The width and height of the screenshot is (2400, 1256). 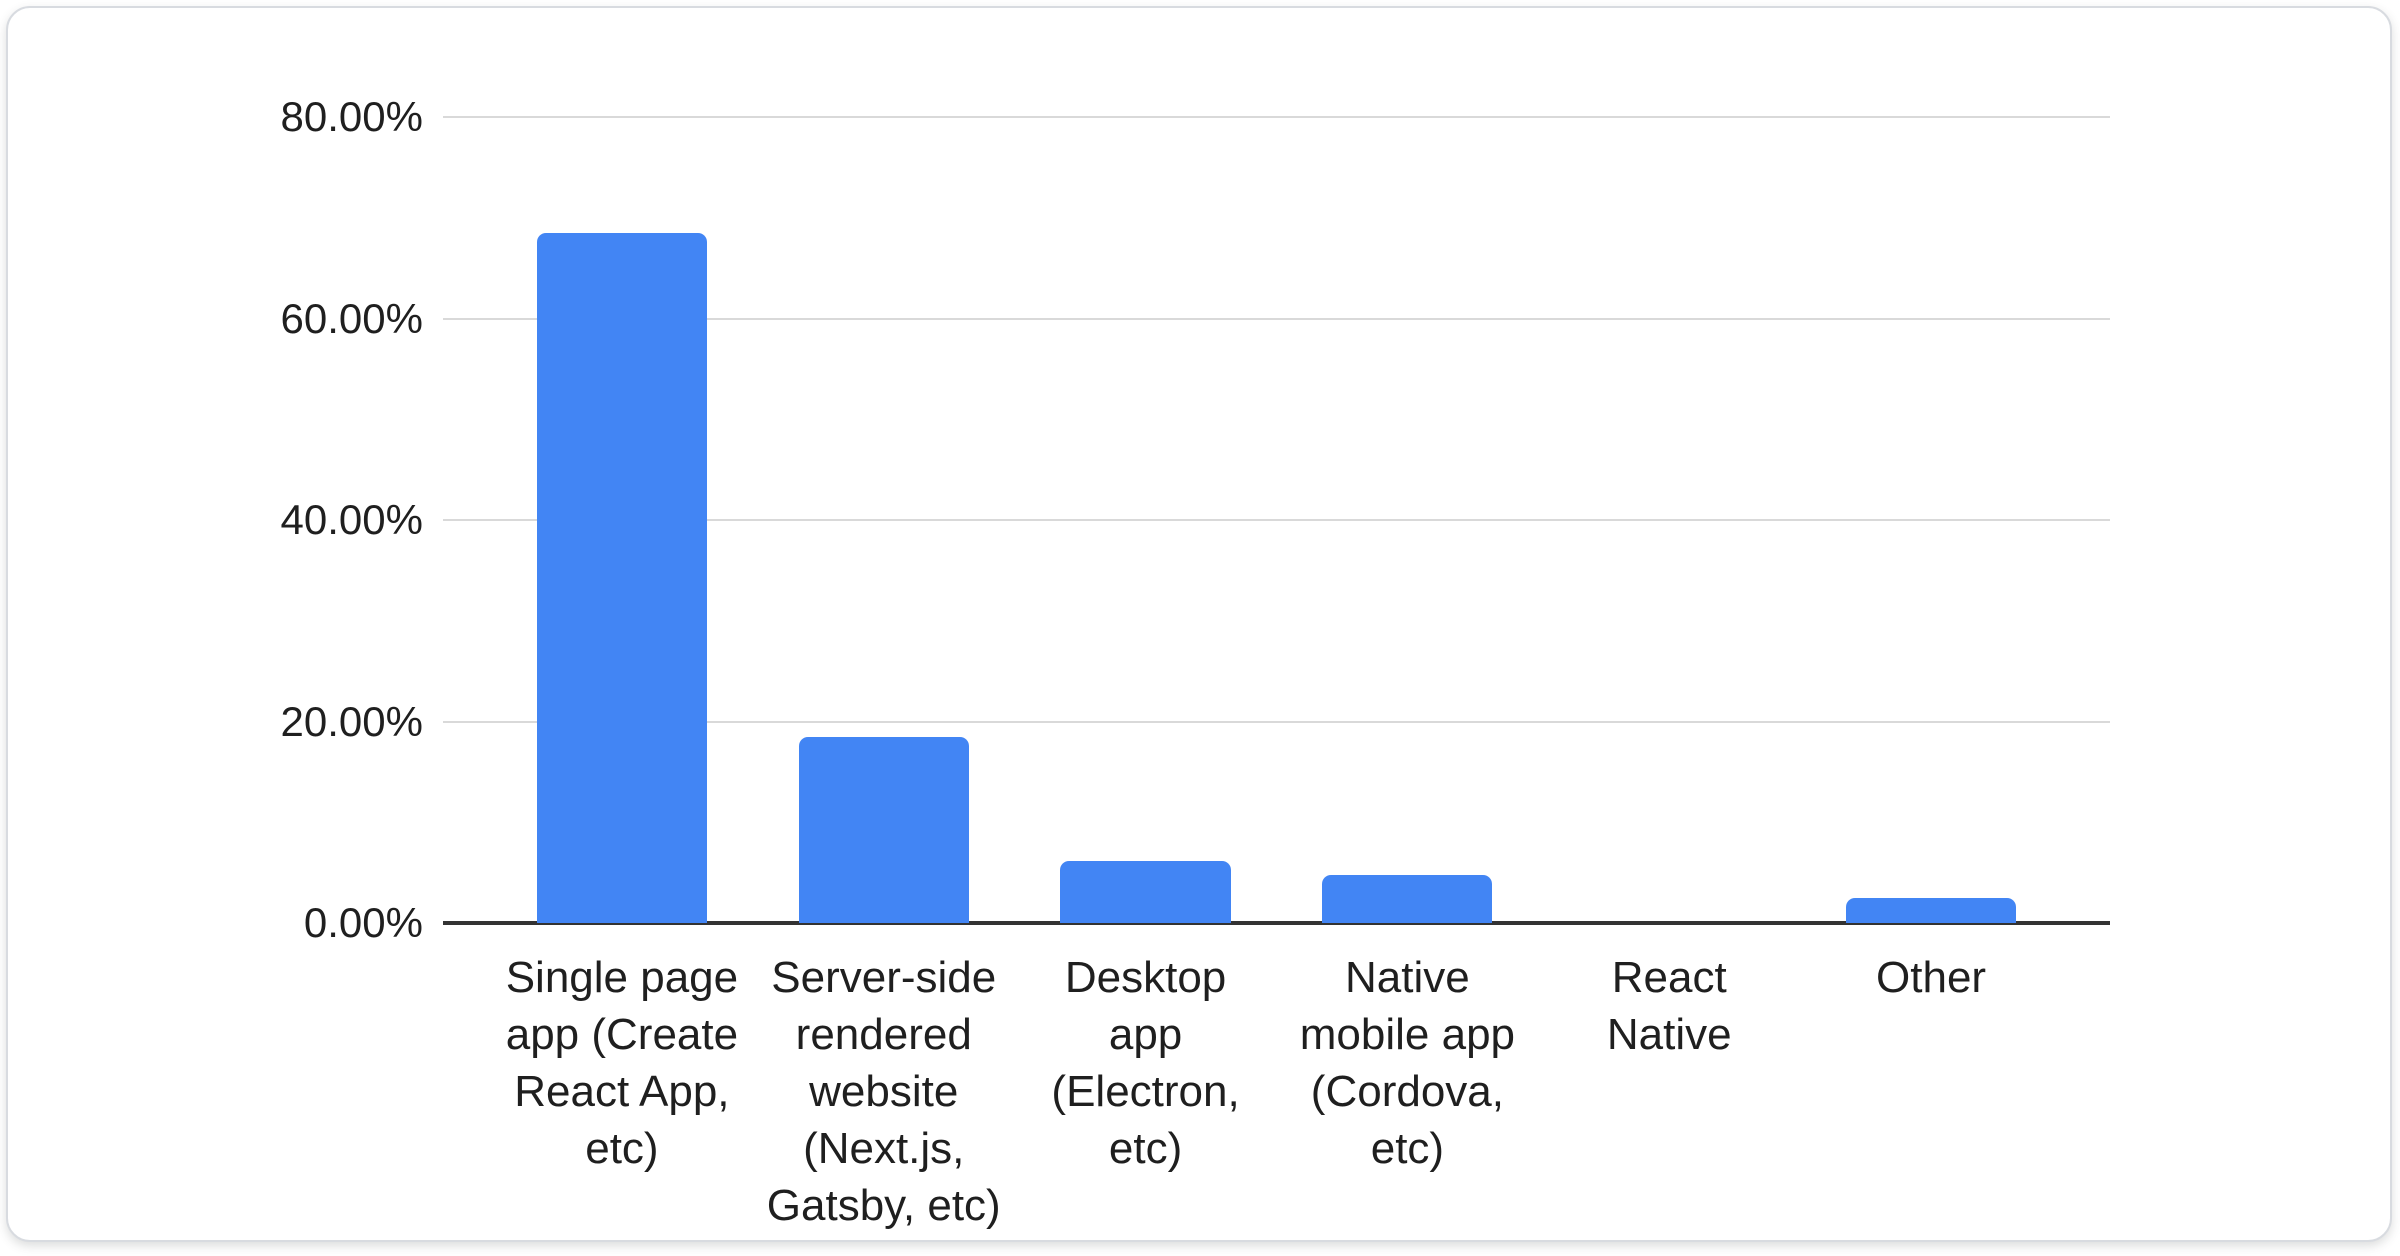 I want to click on x-category-label: Desktop app (Electron, etc), so click(x=1145, y=1063).